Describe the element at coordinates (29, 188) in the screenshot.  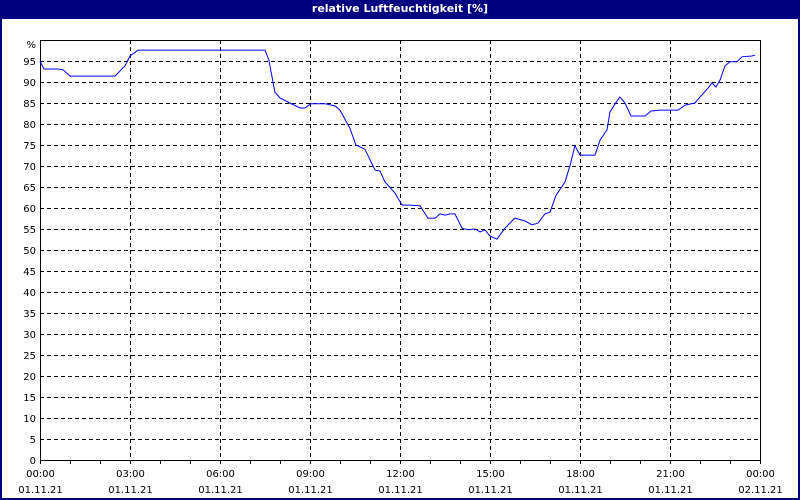
I see `y-tick-label: 65` at that location.